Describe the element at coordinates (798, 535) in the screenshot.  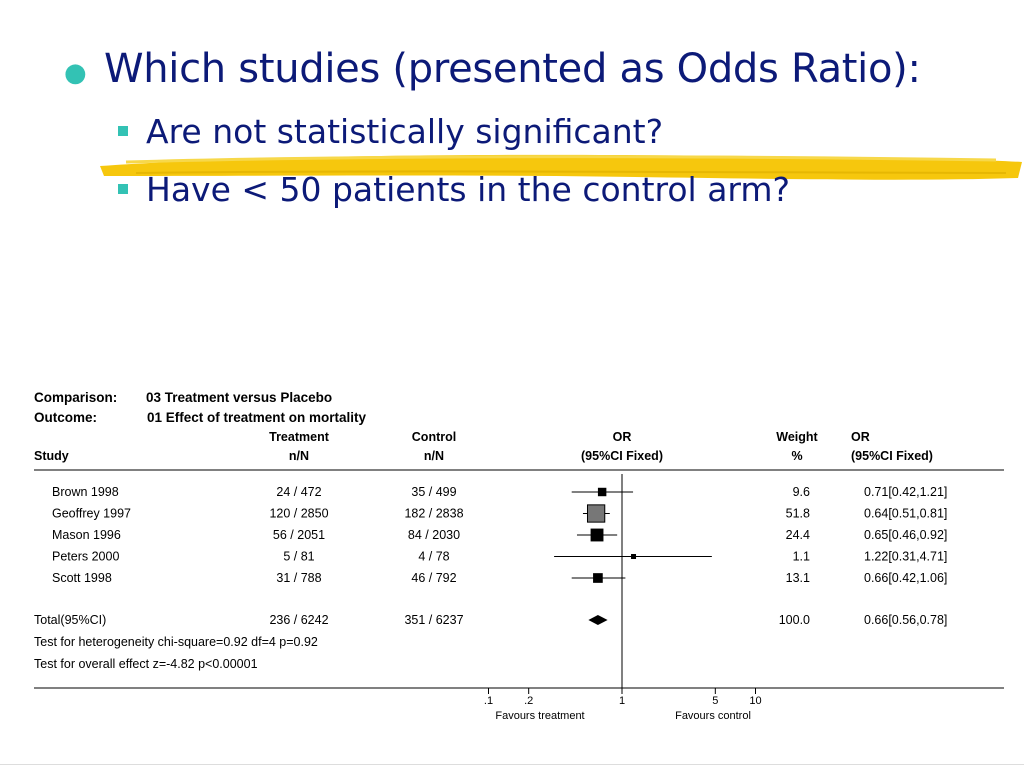
I see `study-weight: 24.4` at that location.